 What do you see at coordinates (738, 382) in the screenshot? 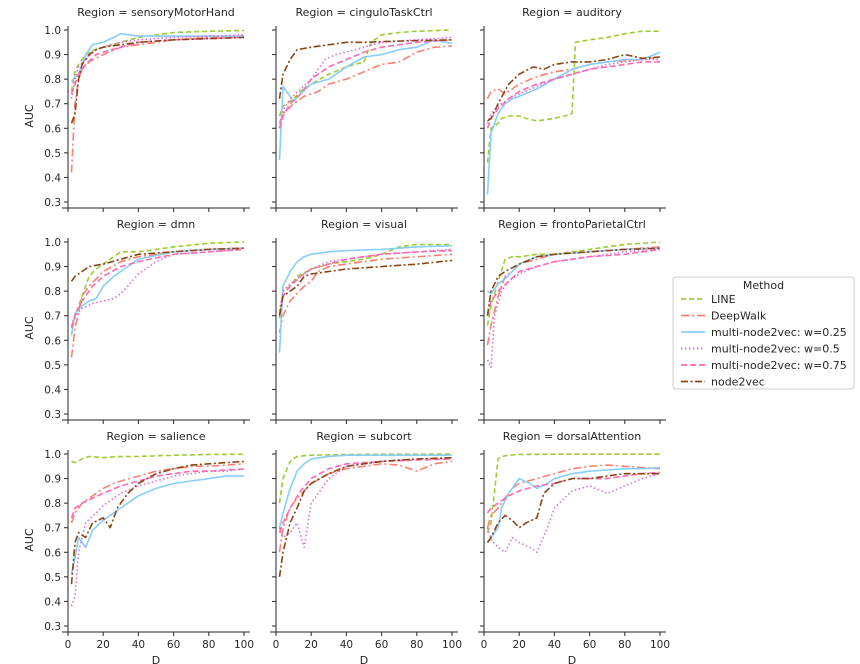
I see `legend-entry: node2vec` at bounding box center [738, 382].